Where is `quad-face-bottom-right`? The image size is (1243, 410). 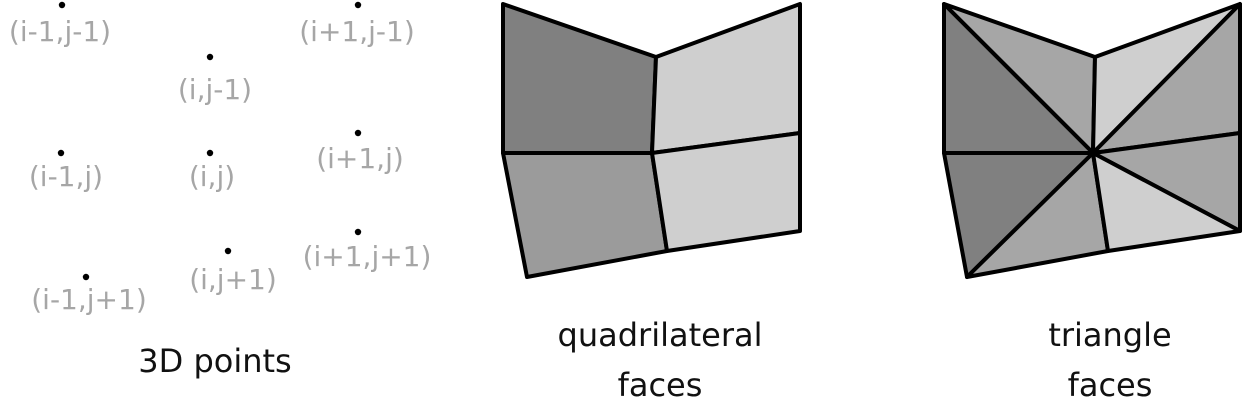
quad-face-bottom-right is located at coordinates (726, 192).